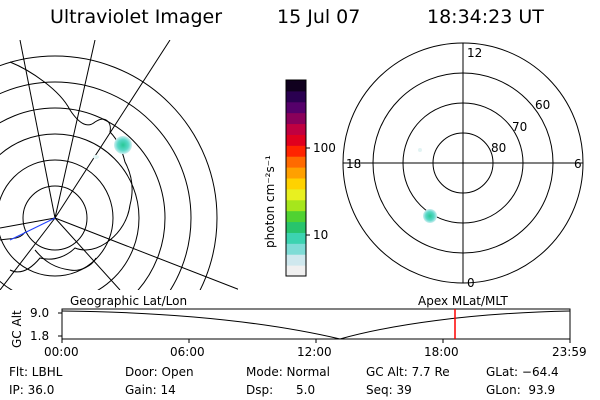  Describe the element at coordinates (463, 301) in the screenshot. I see `apex-label: Apex MLat/MLT` at that location.